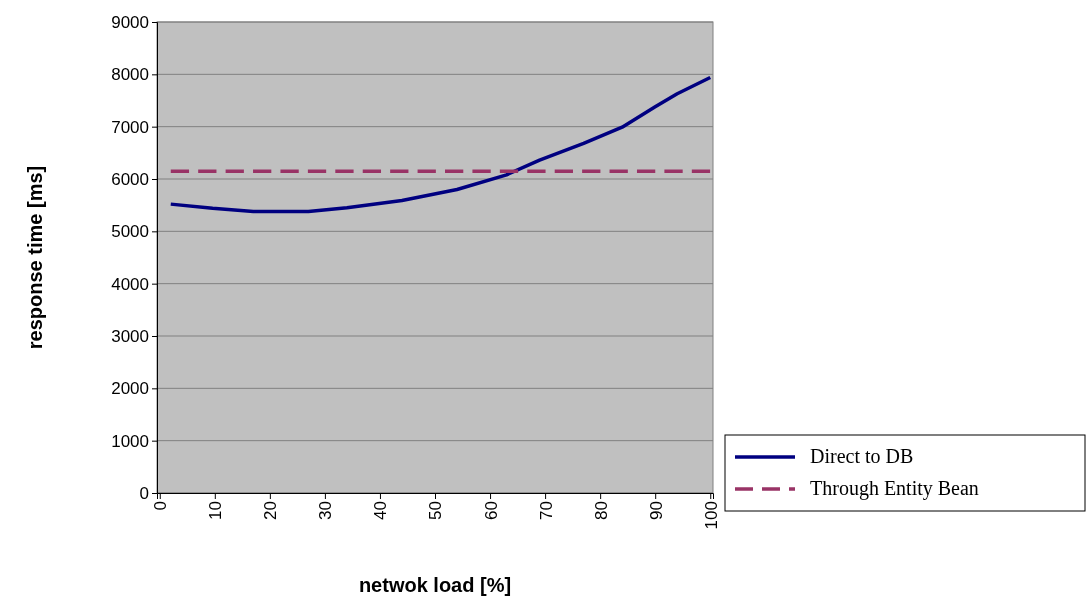 The height and width of the screenshot is (600, 1092). What do you see at coordinates (130, 232) in the screenshot?
I see `y-tick-label: 5000` at bounding box center [130, 232].